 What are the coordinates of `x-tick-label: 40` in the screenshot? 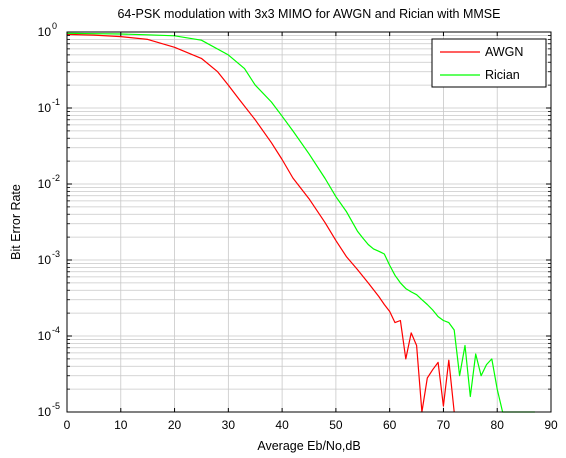 It's located at (282, 425).